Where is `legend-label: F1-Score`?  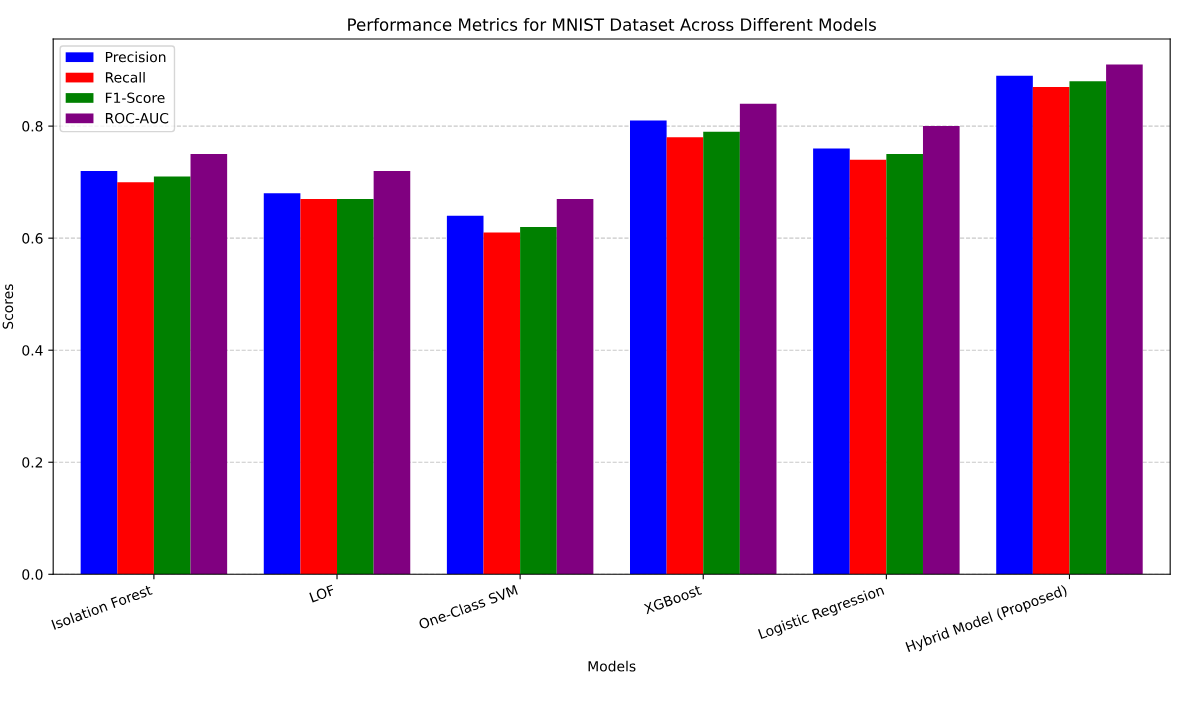 legend-label: F1-Score is located at coordinates (135, 98).